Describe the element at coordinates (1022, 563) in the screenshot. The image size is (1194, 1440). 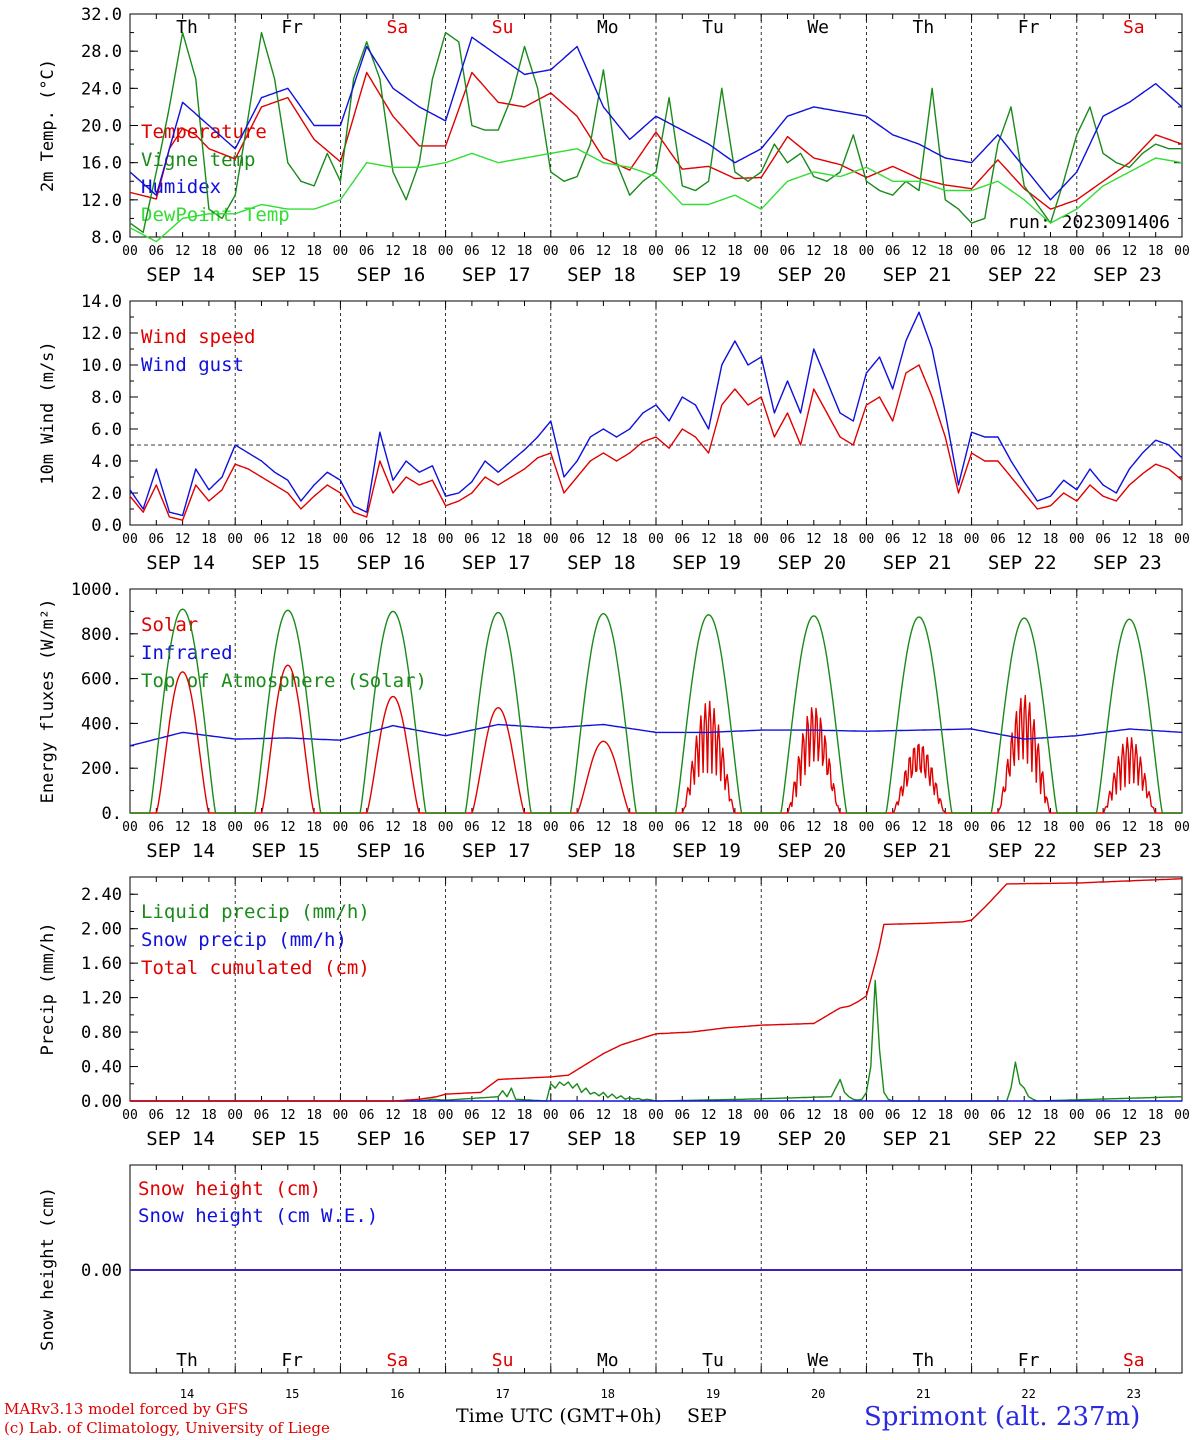
I see `date-label: SEP 22` at that location.